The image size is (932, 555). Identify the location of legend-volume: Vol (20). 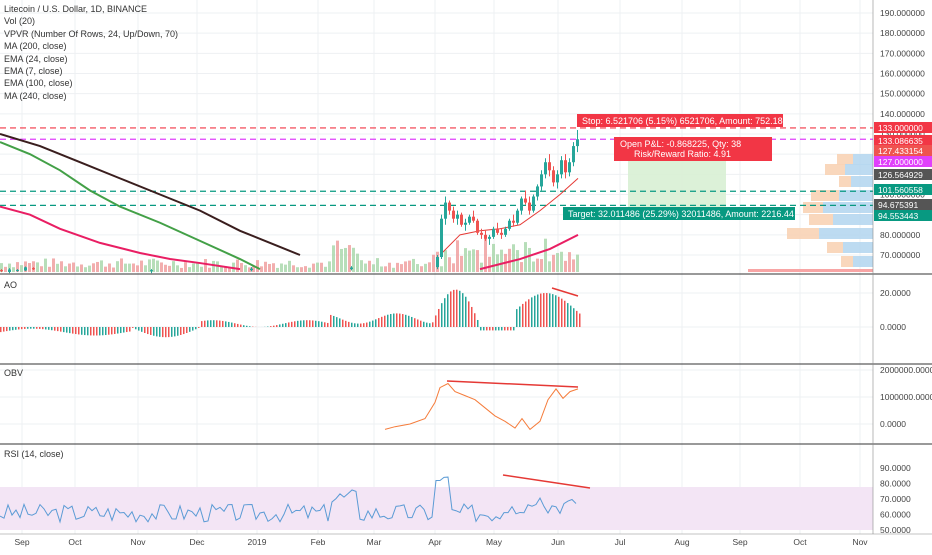
(91, 21).